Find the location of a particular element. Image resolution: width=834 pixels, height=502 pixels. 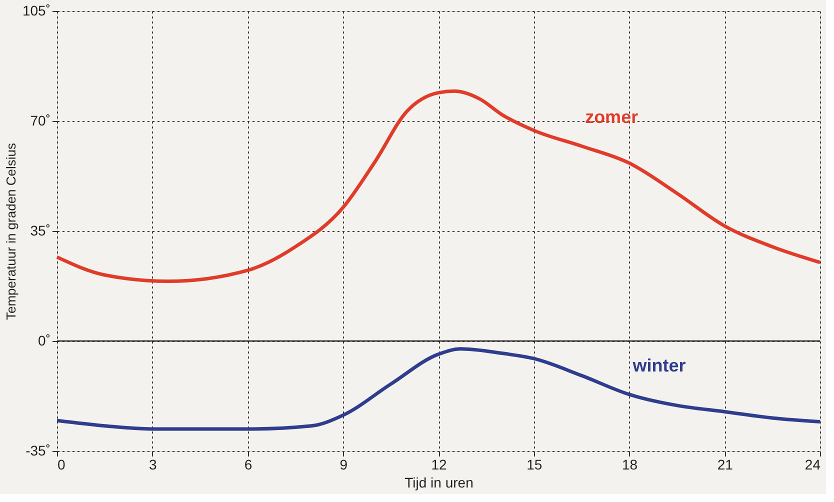

y-tick-label: 105˚ is located at coordinates (36, 10).